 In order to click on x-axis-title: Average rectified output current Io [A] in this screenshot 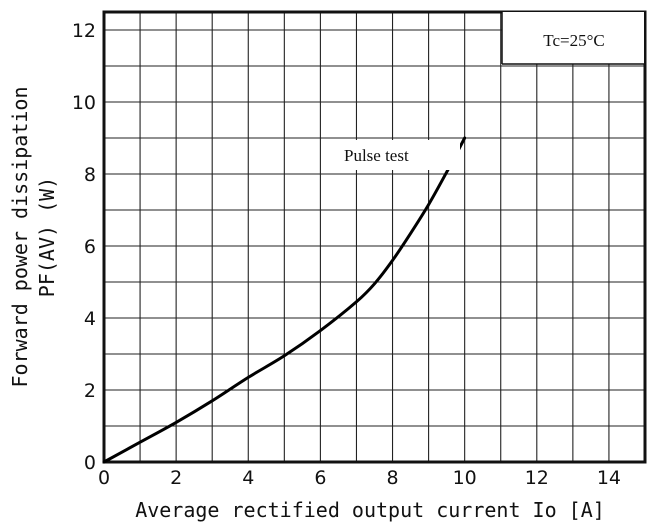, I will do `click(370, 510)`.